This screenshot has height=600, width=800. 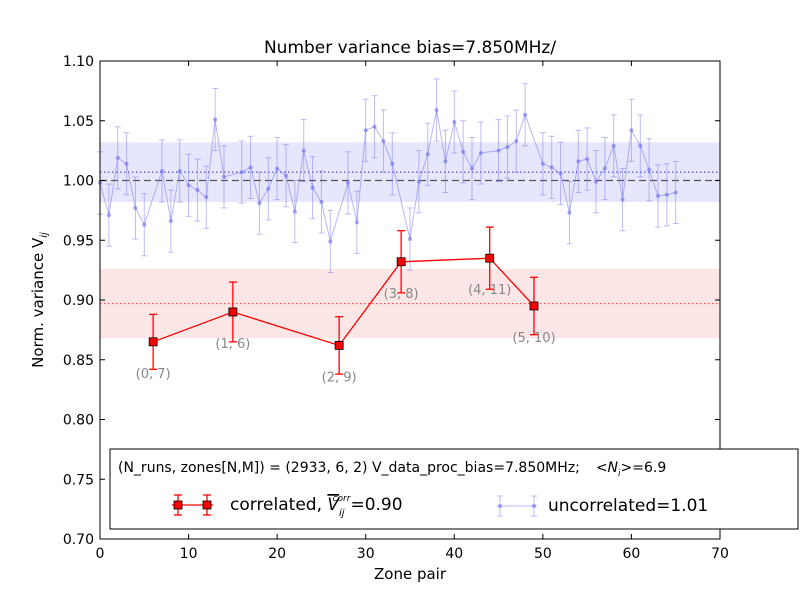 I want to click on legend-correlated-symbol: V, so click(x=333, y=505).